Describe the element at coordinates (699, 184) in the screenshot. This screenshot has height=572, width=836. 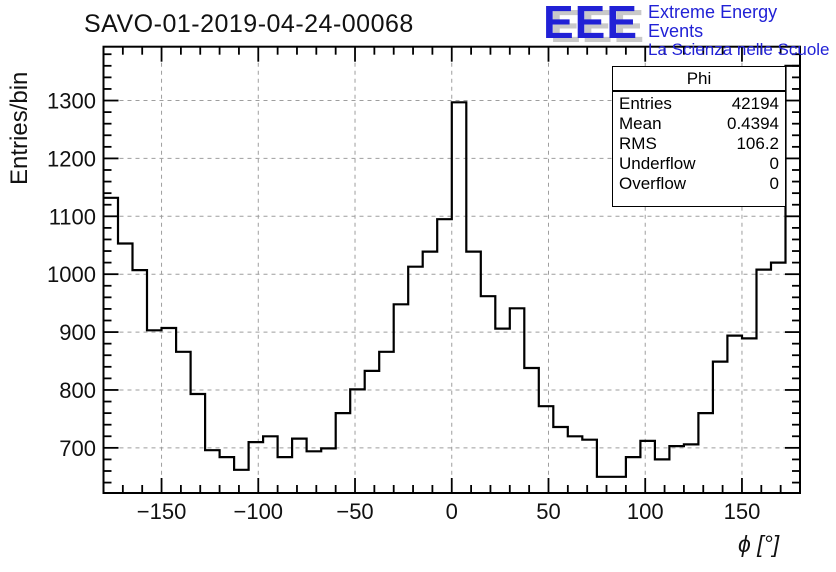
I see `stats-row: Overflow 0` at that location.